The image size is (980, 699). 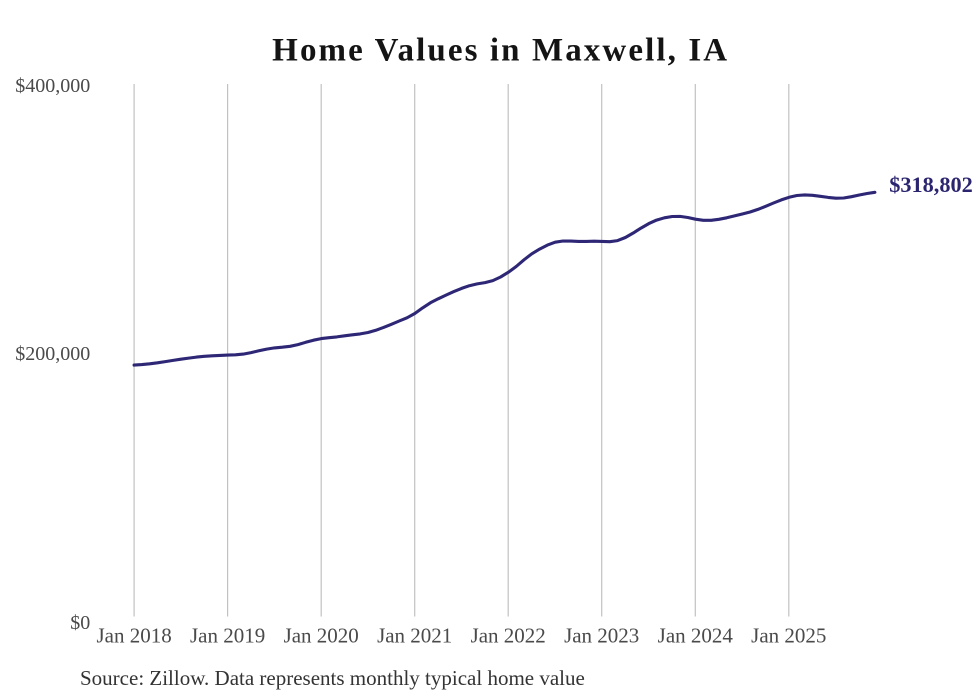 I want to click on svg-text: $400,000, so click(x=52, y=86).